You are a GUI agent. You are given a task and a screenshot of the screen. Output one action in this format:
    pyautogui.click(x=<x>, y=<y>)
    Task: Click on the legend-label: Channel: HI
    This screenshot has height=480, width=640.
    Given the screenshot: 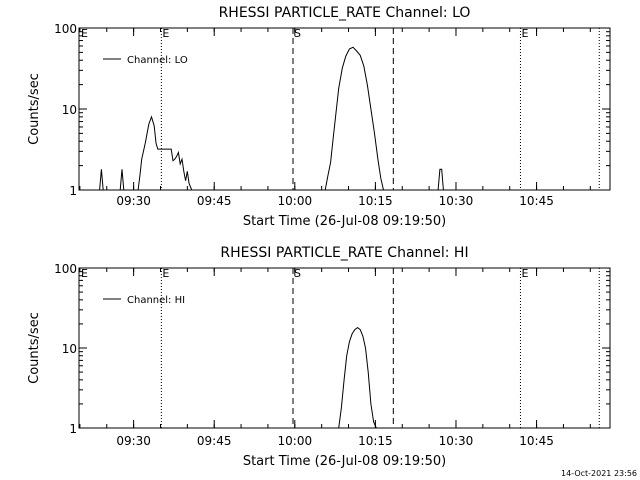 What is the action you would take?
    pyautogui.click(x=156, y=300)
    